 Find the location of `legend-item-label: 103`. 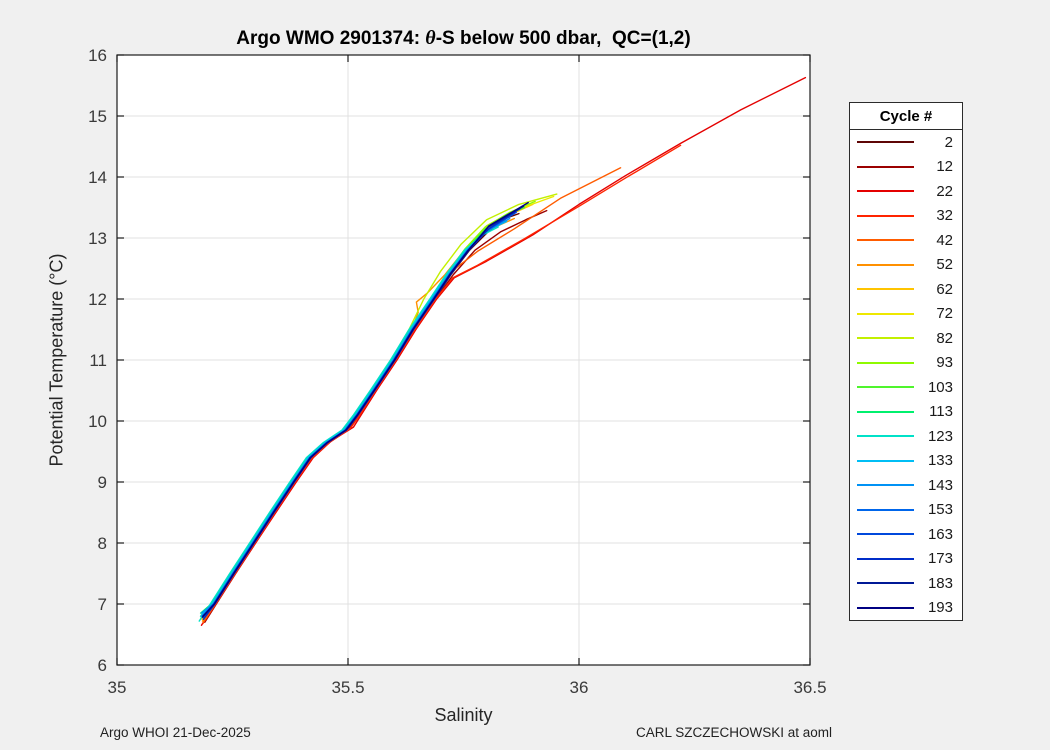

legend-item-label: 103 is located at coordinates (940, 387).